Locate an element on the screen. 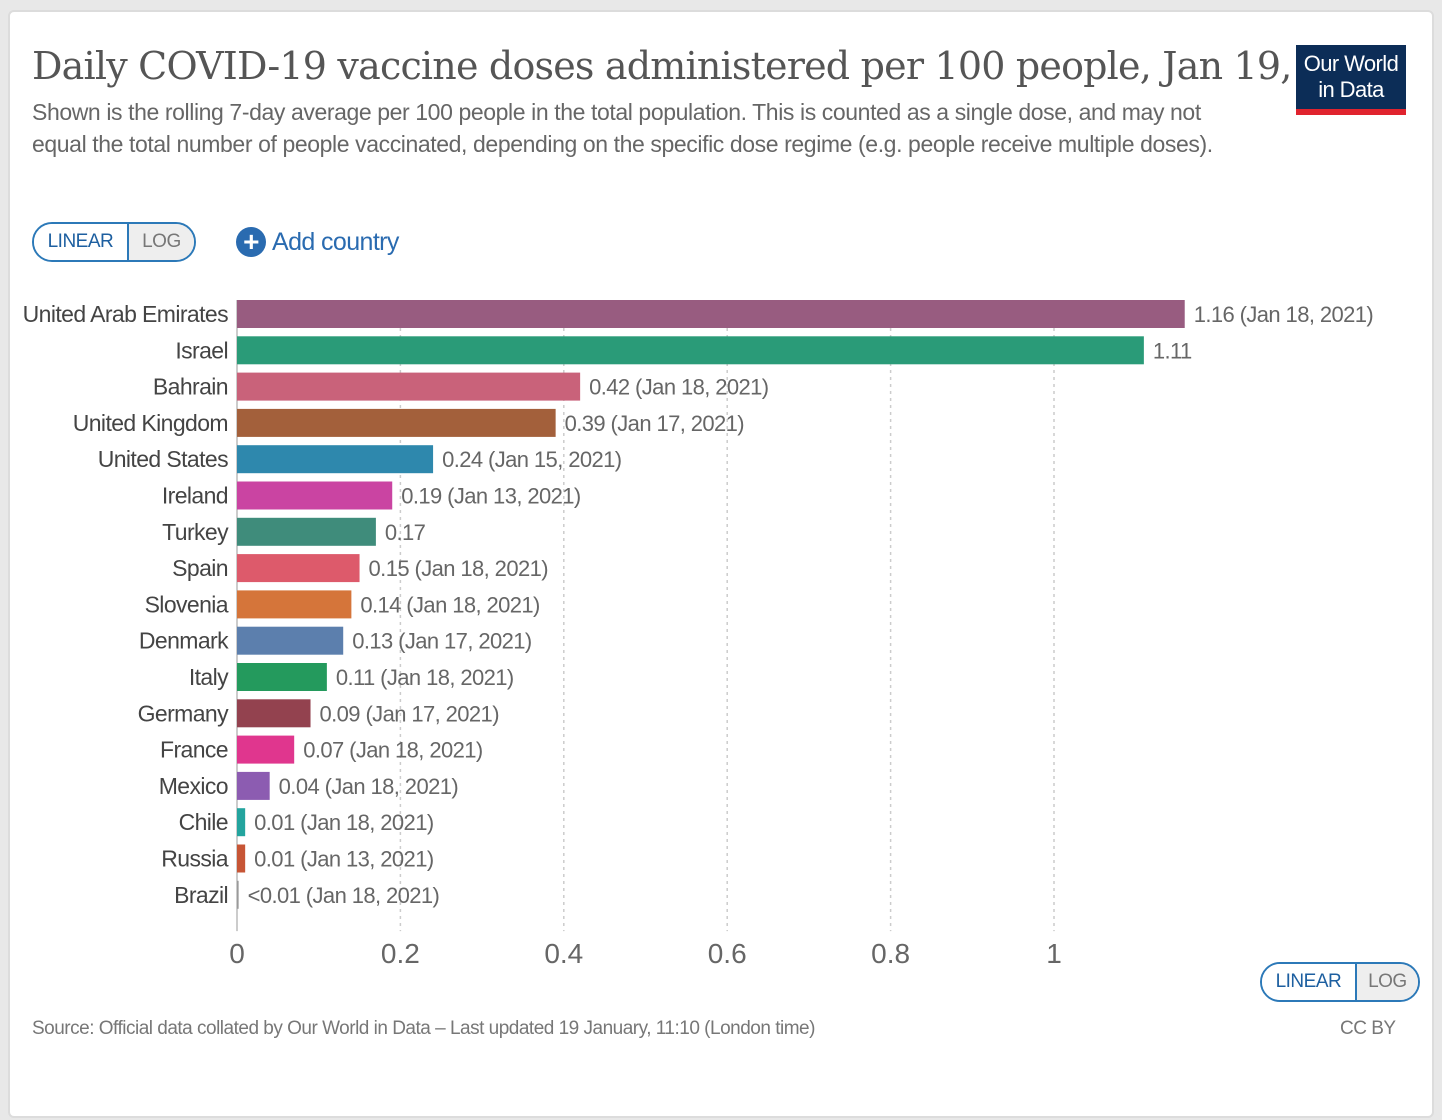 The image size is (1442, 1120). value-label: 0.24 (Jan 15, 2021) is located at coordinates (531, 459).